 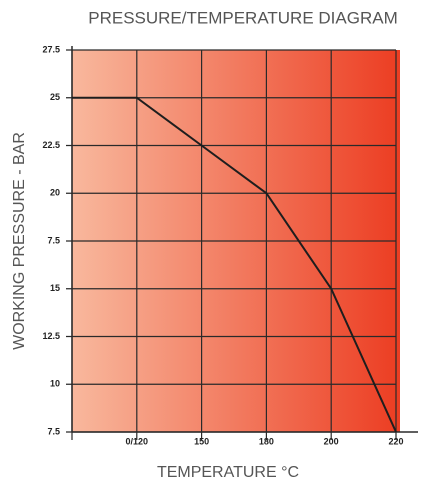 What do you see at coordinates (228, 472) in the screenshot?
I see `x-axis-label: TEMPERATURE °C` at bounding box center [228, 472].